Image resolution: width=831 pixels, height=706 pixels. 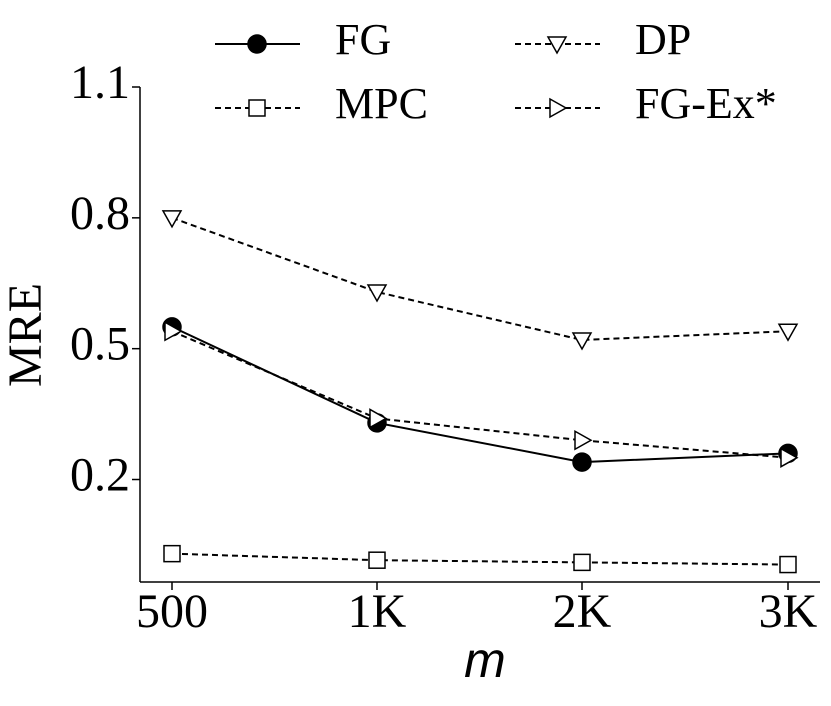 I want to click on x-tick-label: 500, so click(x=172, y=611).